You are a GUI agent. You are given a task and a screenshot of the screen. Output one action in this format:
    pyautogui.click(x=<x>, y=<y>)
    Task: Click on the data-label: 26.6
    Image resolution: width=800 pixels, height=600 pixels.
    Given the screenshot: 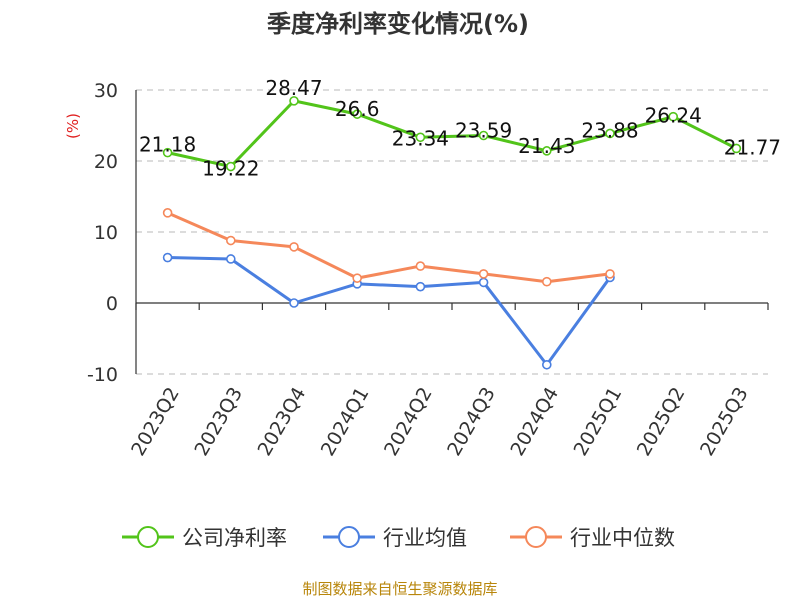 What is the action you would take?
    pyautogui.click(x=357, y=109)
    